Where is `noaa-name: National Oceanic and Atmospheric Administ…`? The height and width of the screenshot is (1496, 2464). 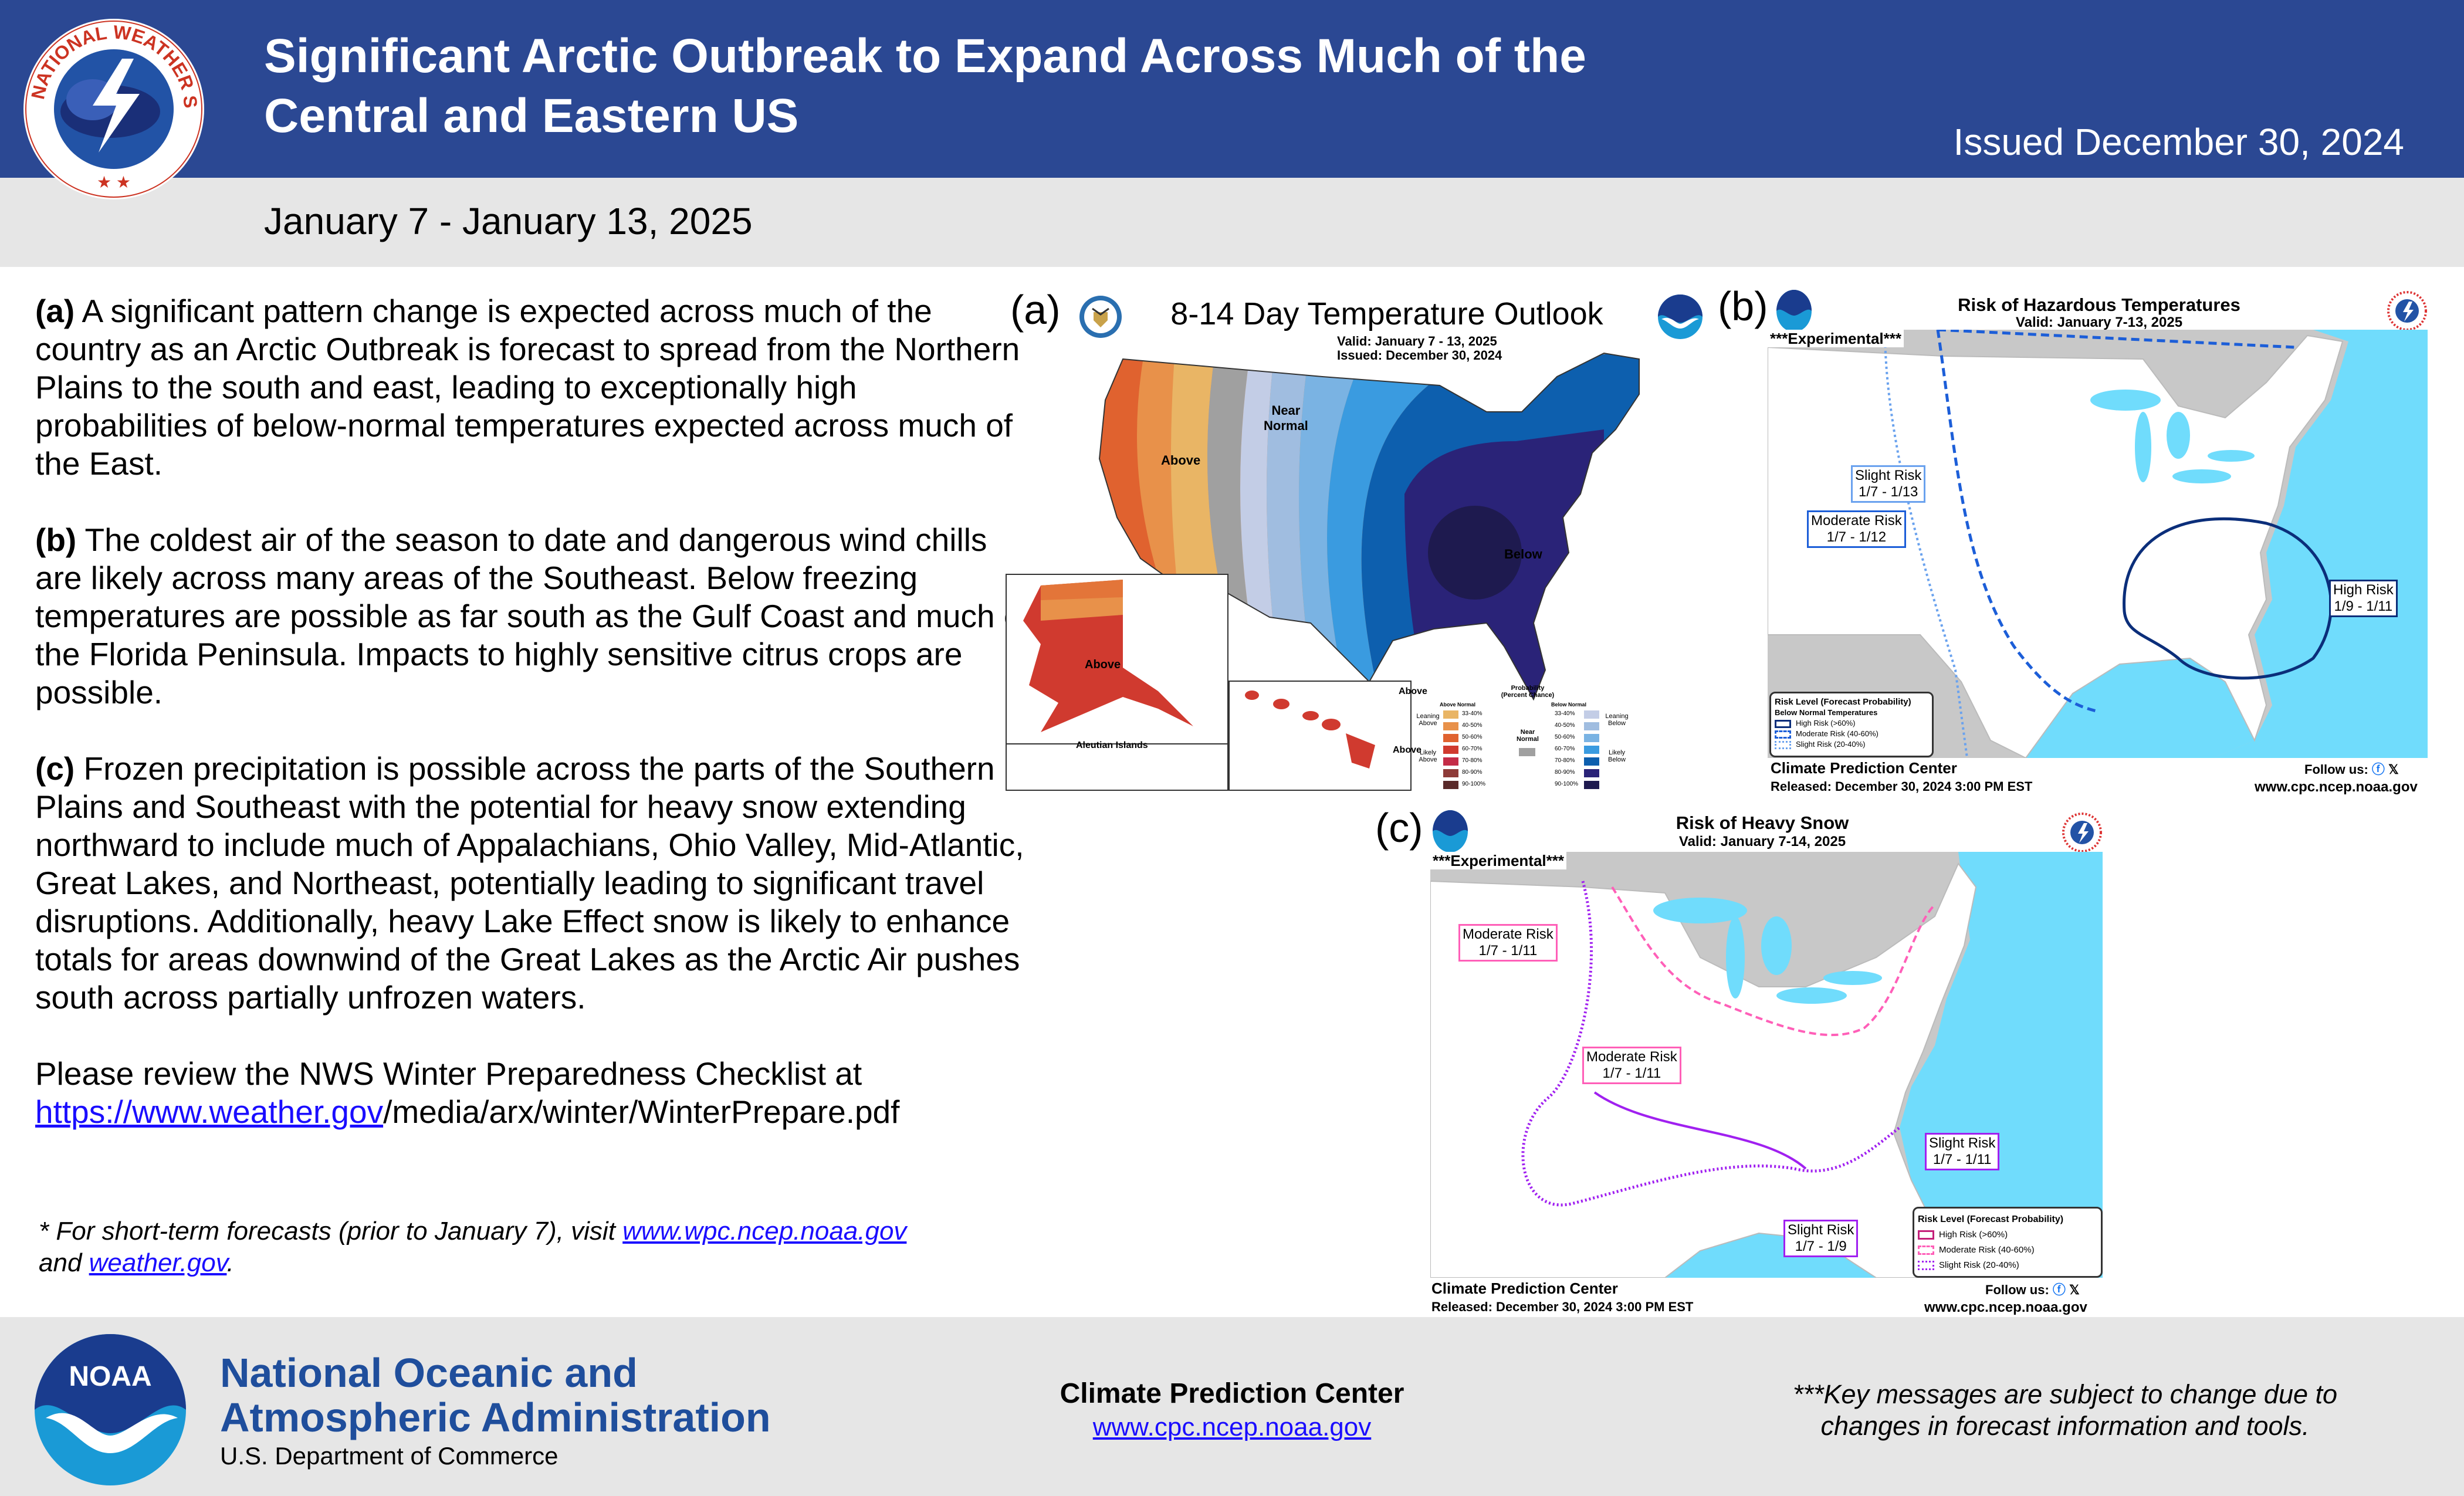
noaa-name: National Oceanic and Atmospheric Administ… is located at coordinates (495, 1395).